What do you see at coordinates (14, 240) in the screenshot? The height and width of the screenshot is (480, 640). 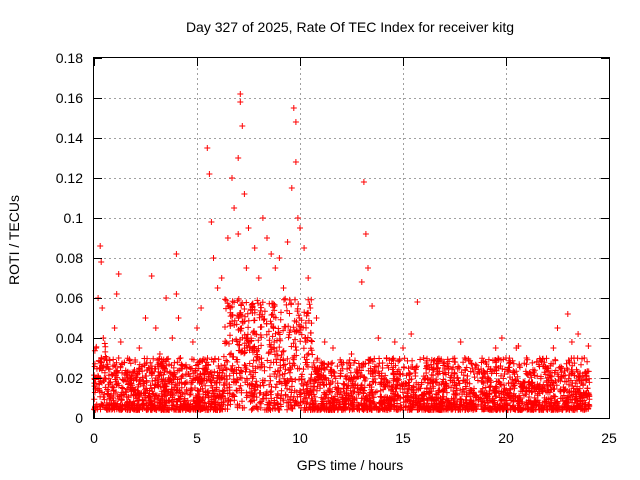 I see `y-axis-label: ROTI / TECUs` at bounding box center [14, 240].